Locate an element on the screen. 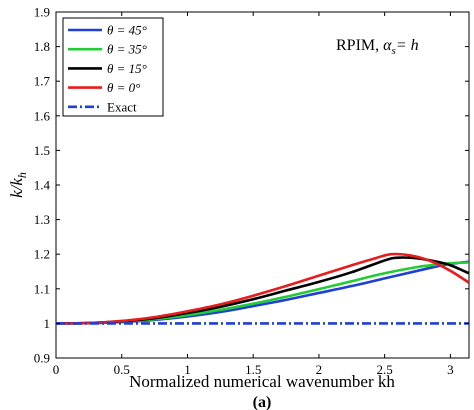 Image resolution: width=474 pixels, height=410 pixels. y-tick-label: 1.5 is located at coordinates (42, 150).